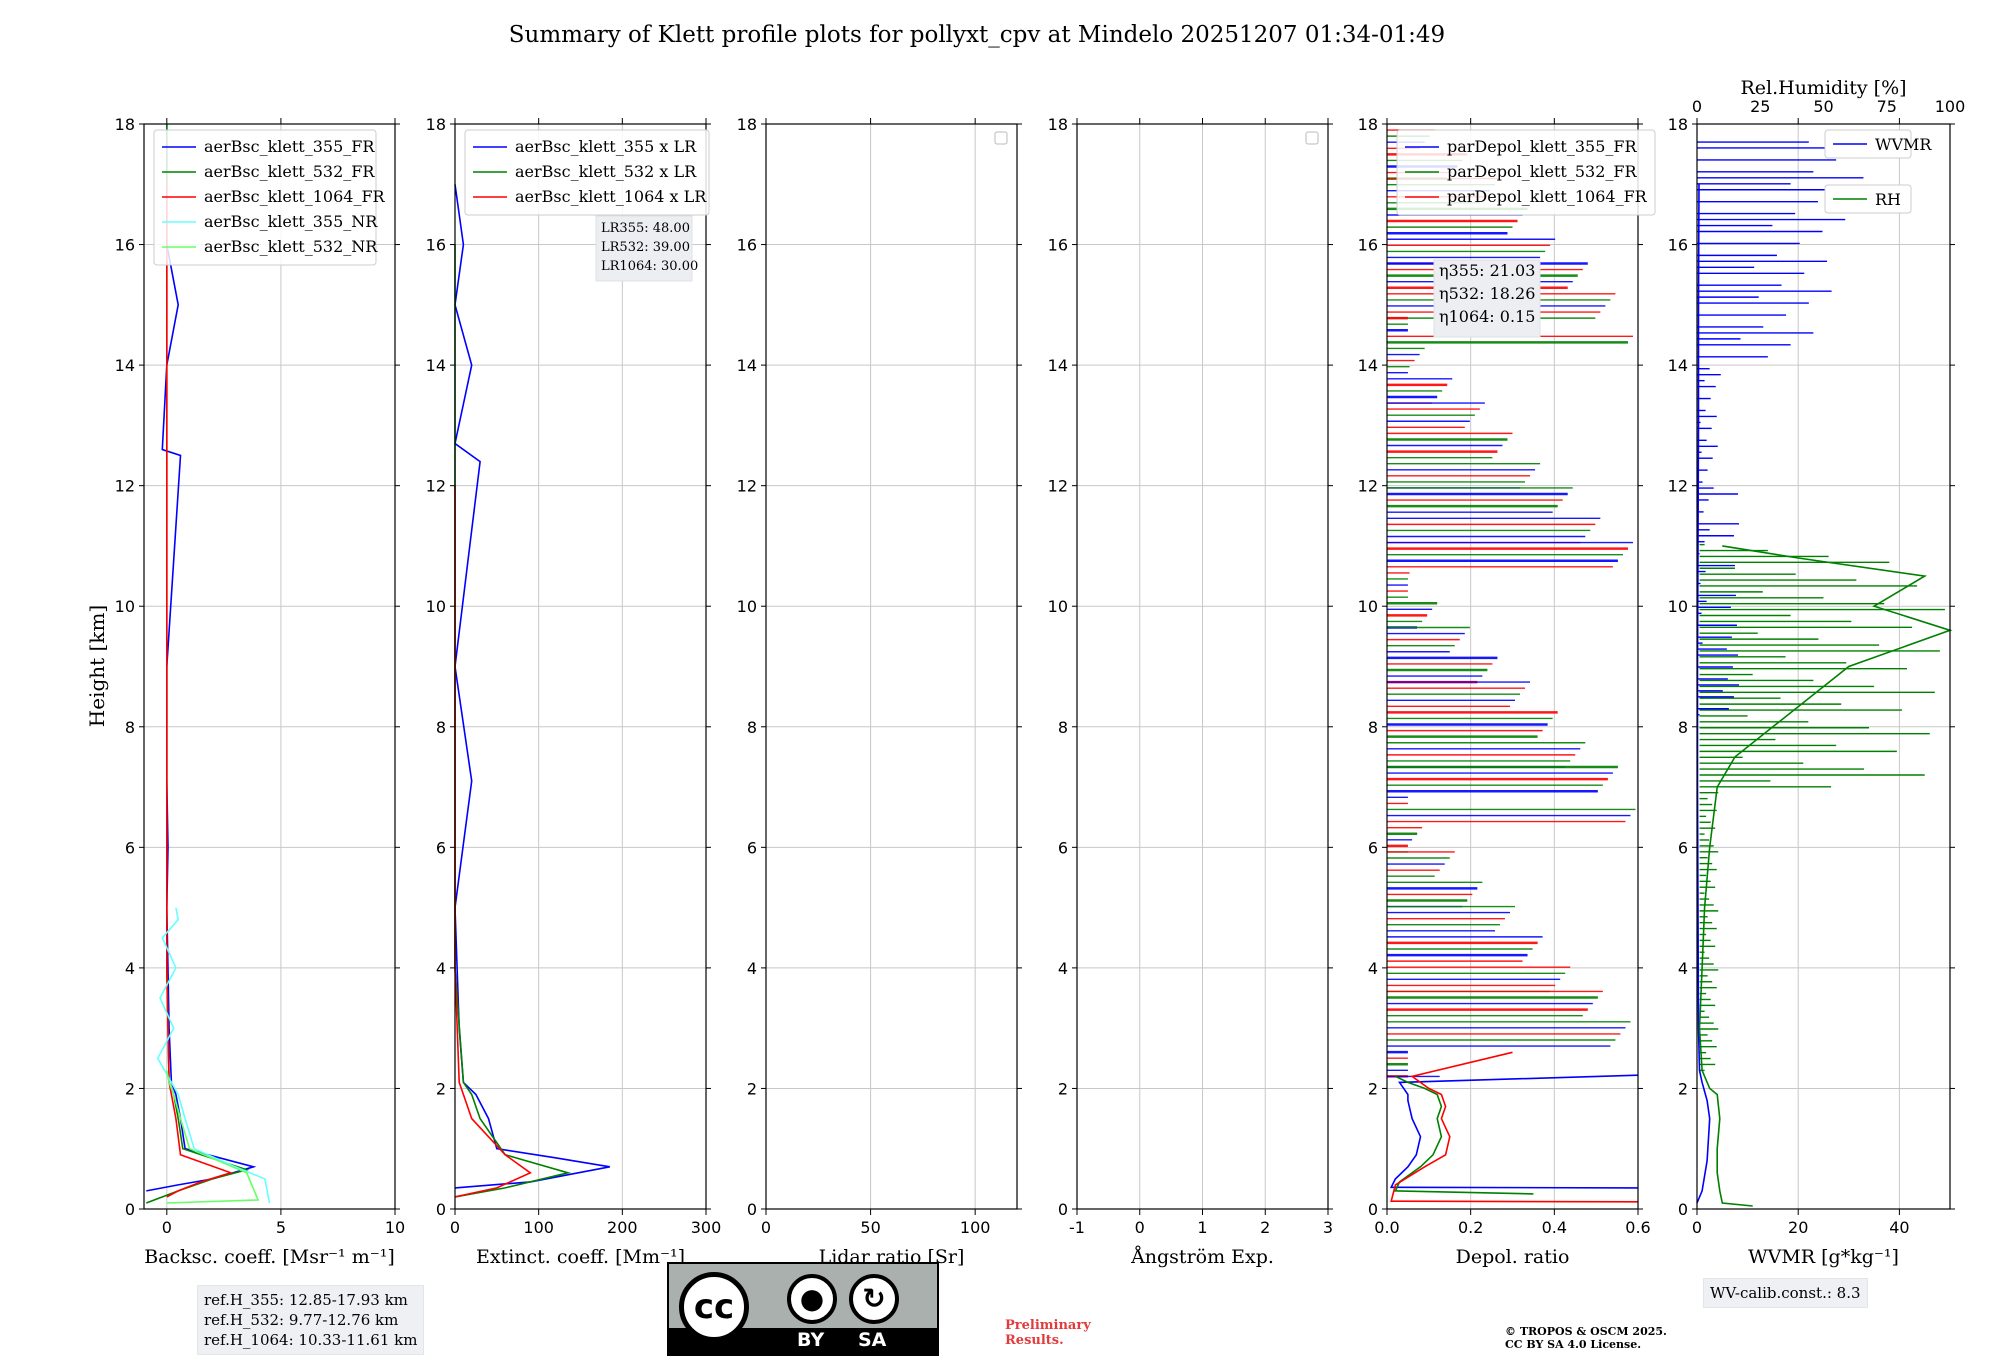 The width and height of the screenshot is (2000, 1360). Describe the element at coordinates (1202, 1227) in the screenshot. I see `x-tick-label: 1` at that location.